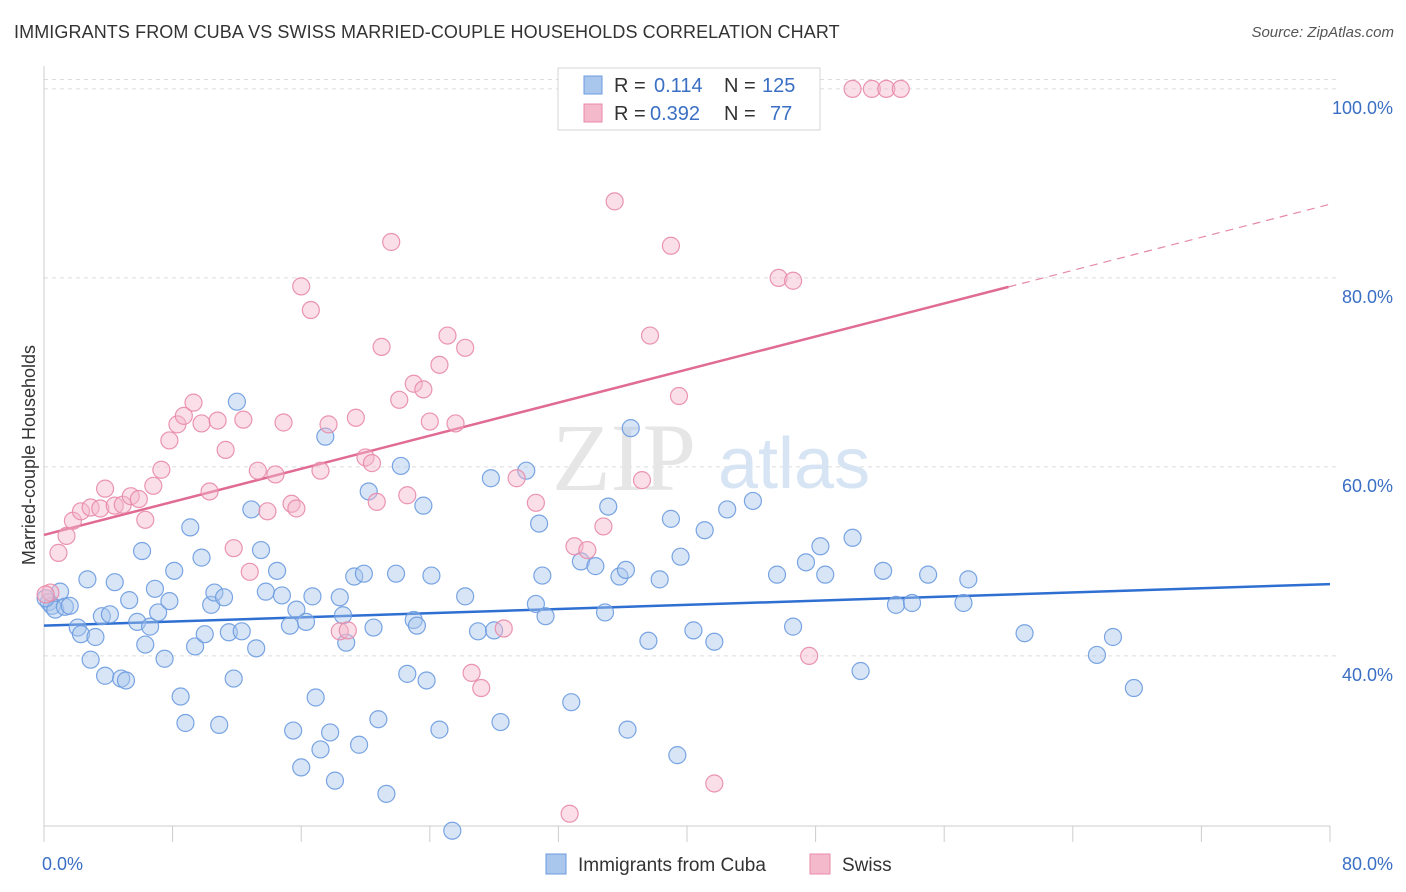 The width and height of the screenshot is (1406, 892). Describe the element at coordinates (672, 865) in the screenshot. I see `bottom-legend-label-cuba: Immigrants from Cuba` at that location.